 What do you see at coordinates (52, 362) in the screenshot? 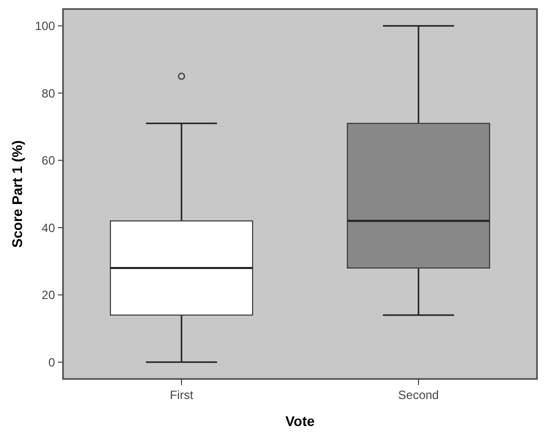
I see `y-tick-label: 0` at bounding box center [52, 362].